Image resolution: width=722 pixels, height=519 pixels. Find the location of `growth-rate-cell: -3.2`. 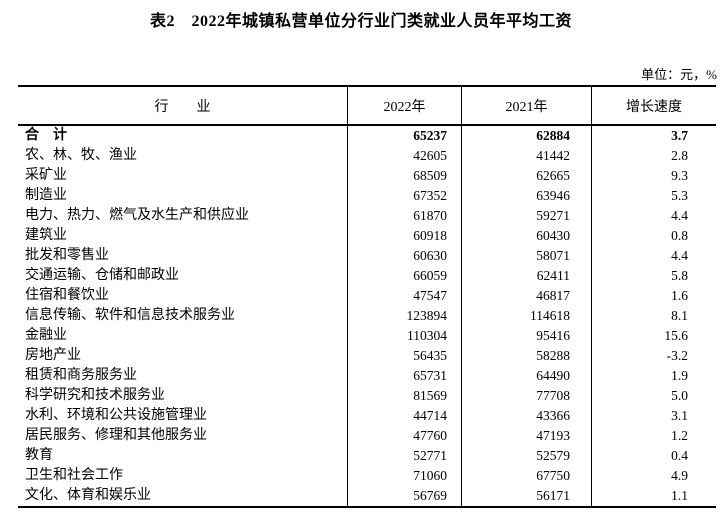

growth-rate-cell: -3.2 is located at coordinates (653, 356).